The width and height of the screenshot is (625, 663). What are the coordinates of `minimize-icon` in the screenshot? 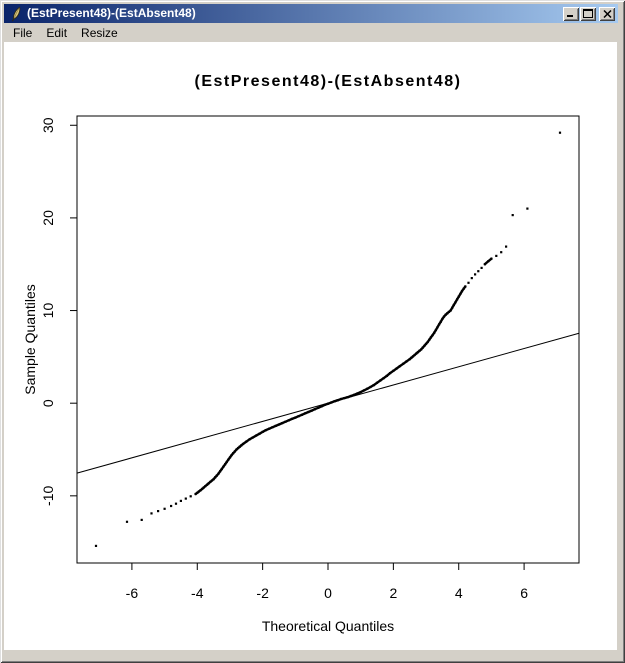 It's located at (570, 16).